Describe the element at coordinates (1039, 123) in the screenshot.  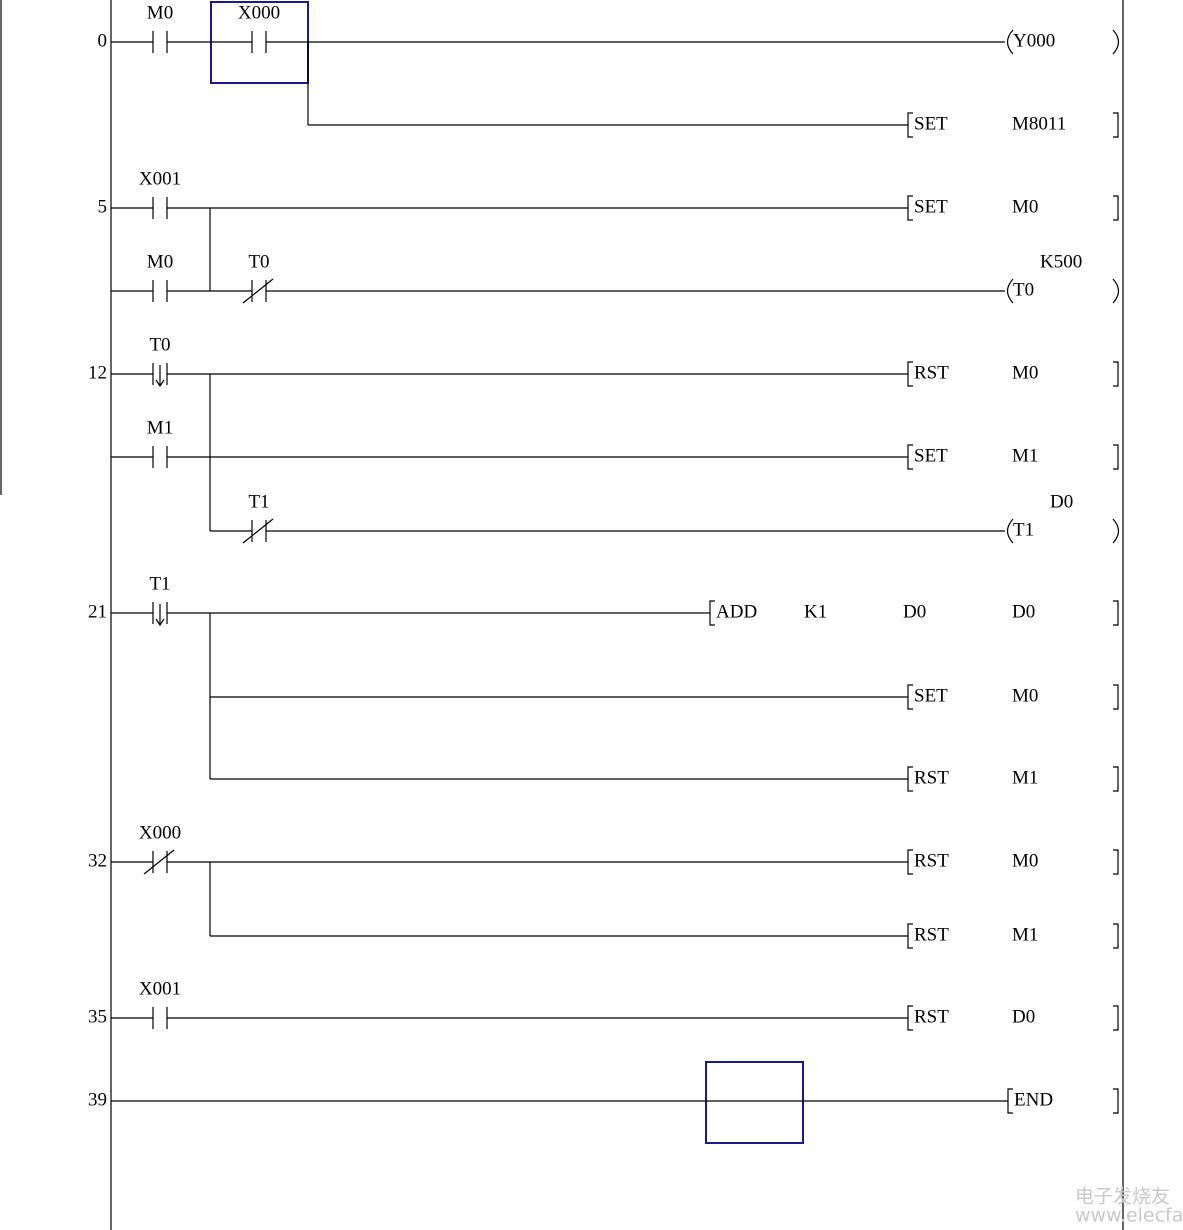
I see `operand: M8011` at that location.